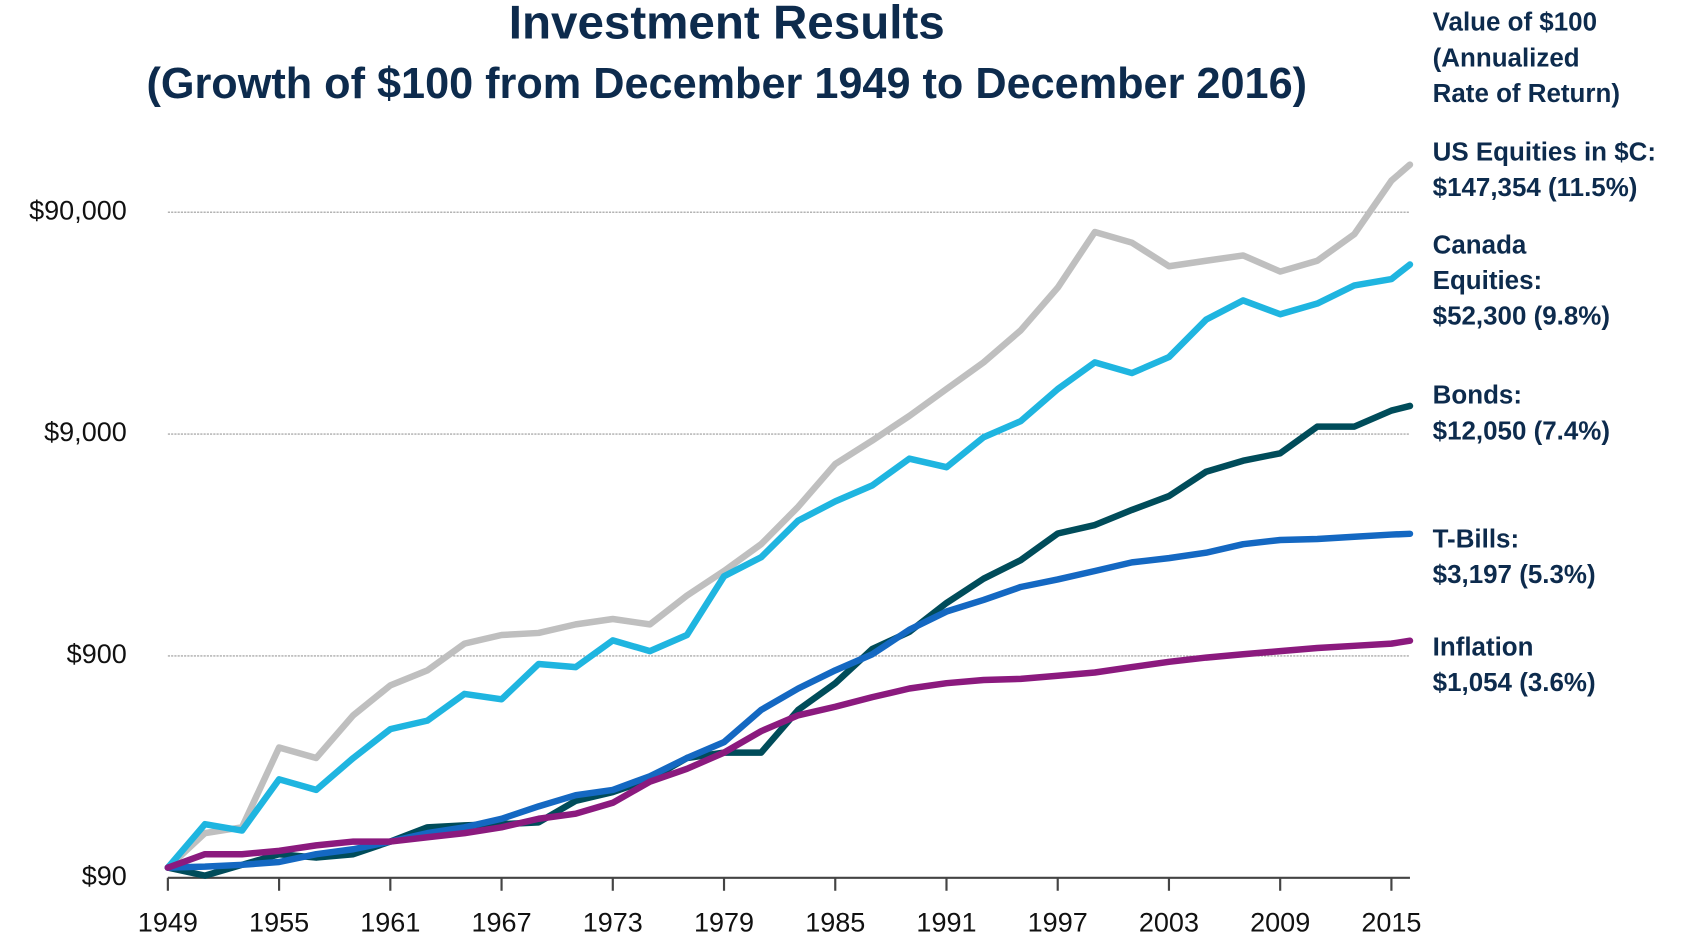 The height and width of the screenshot is (934, 1687). Describe the element at coordinates (1506, 58) in the screenshot. I see `legend-title: (Annualized` at that location.